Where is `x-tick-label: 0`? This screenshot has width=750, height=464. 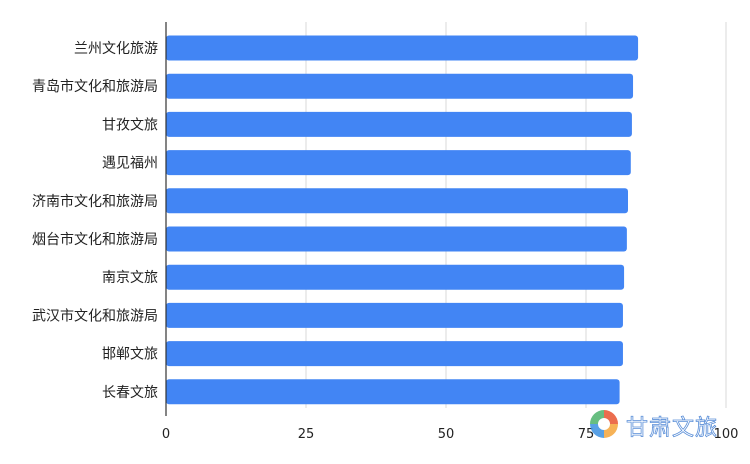
x-tick-label: 0 is located at coordinates (166, 434).